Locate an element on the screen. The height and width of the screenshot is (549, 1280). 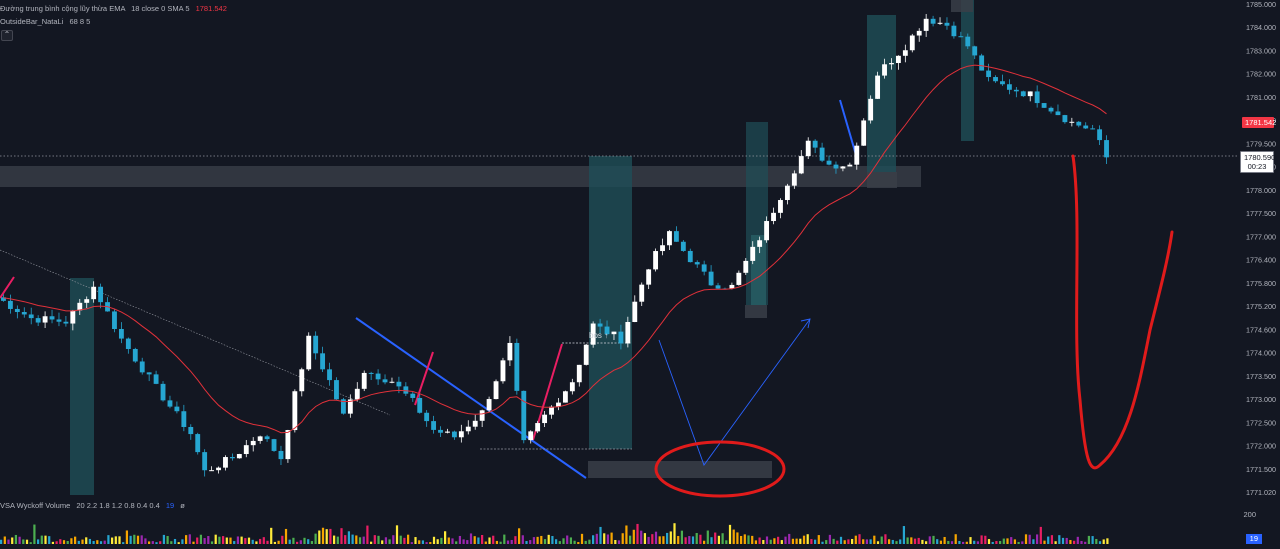
price-tick-label: 1785.000 is located at coordinates (1261, 4).